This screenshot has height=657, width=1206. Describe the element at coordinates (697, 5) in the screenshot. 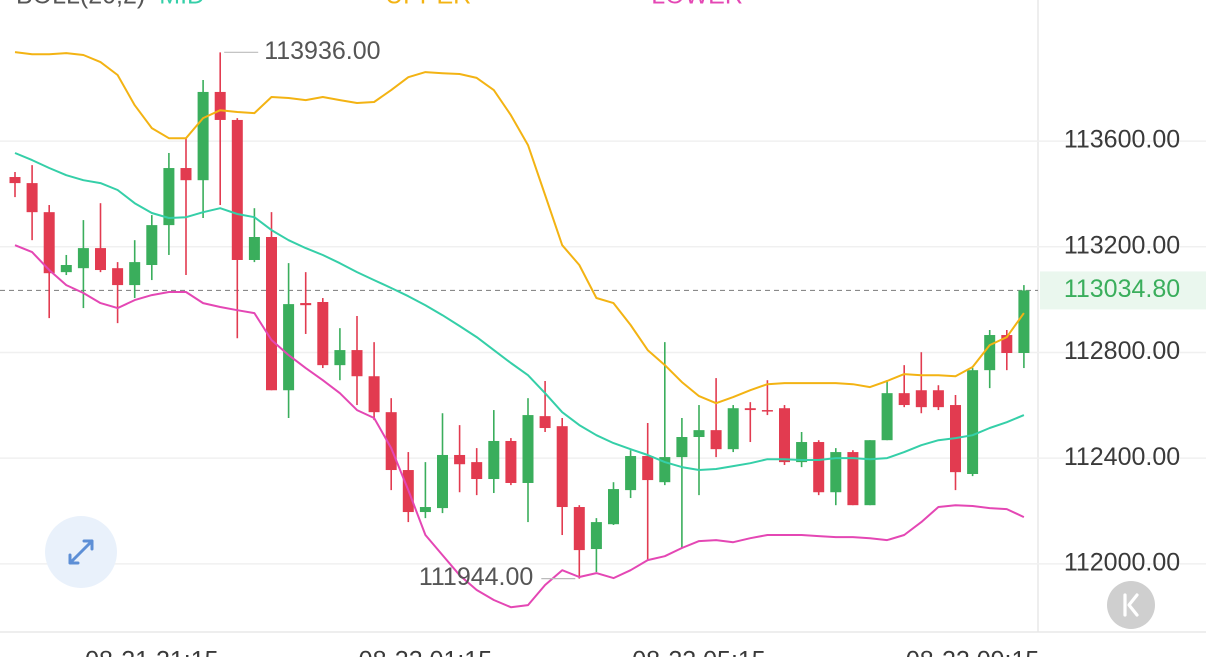

I see `legend-label: LOWER` at that location.